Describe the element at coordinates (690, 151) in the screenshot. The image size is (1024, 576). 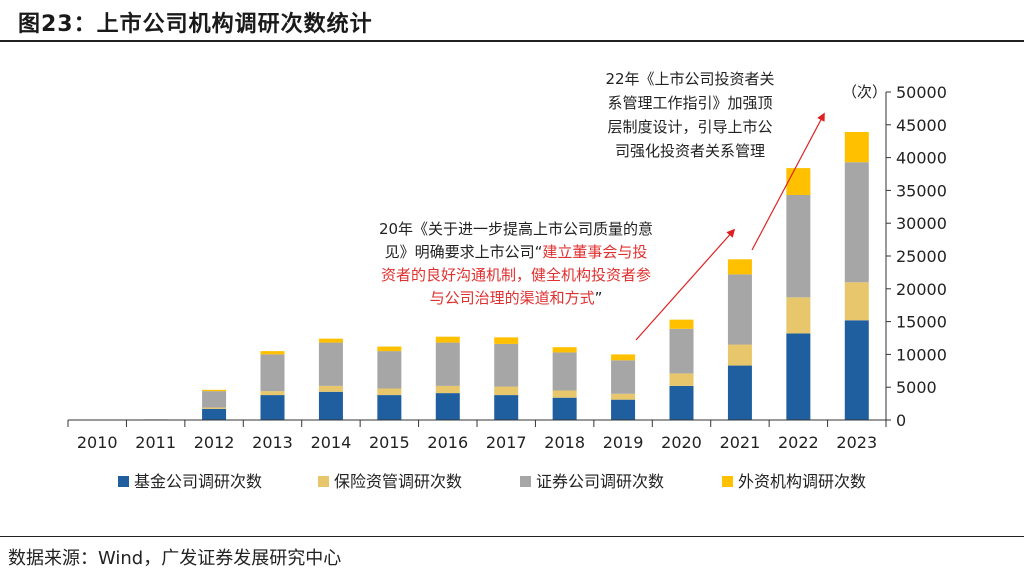
I see `ann2022-line-4: 司强化投资者关系管理` at that location.